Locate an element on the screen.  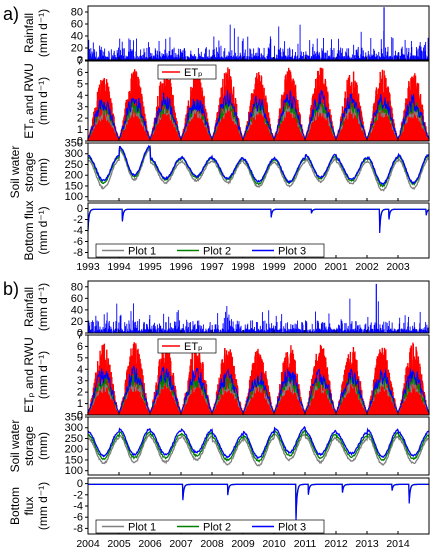
x-tick-label: 1994 is located at coordinates (119, 267).